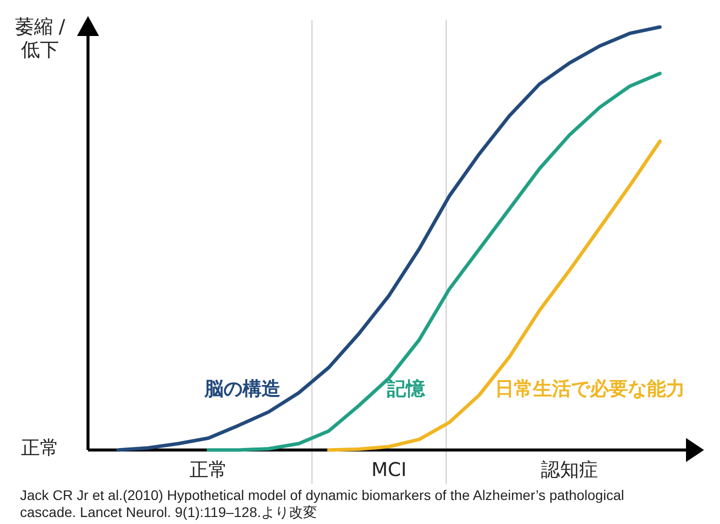  What do you see at coordinates (323, 504) in the screenshot?
I see `text: Jack CR Jr et al.(2010) Hypothetical model of dynamic biomarkers of the Alzheimer’s pathological cascade. Lancet Neurol. 9(1):119–128.より改変` at bounding box center [323, 504].